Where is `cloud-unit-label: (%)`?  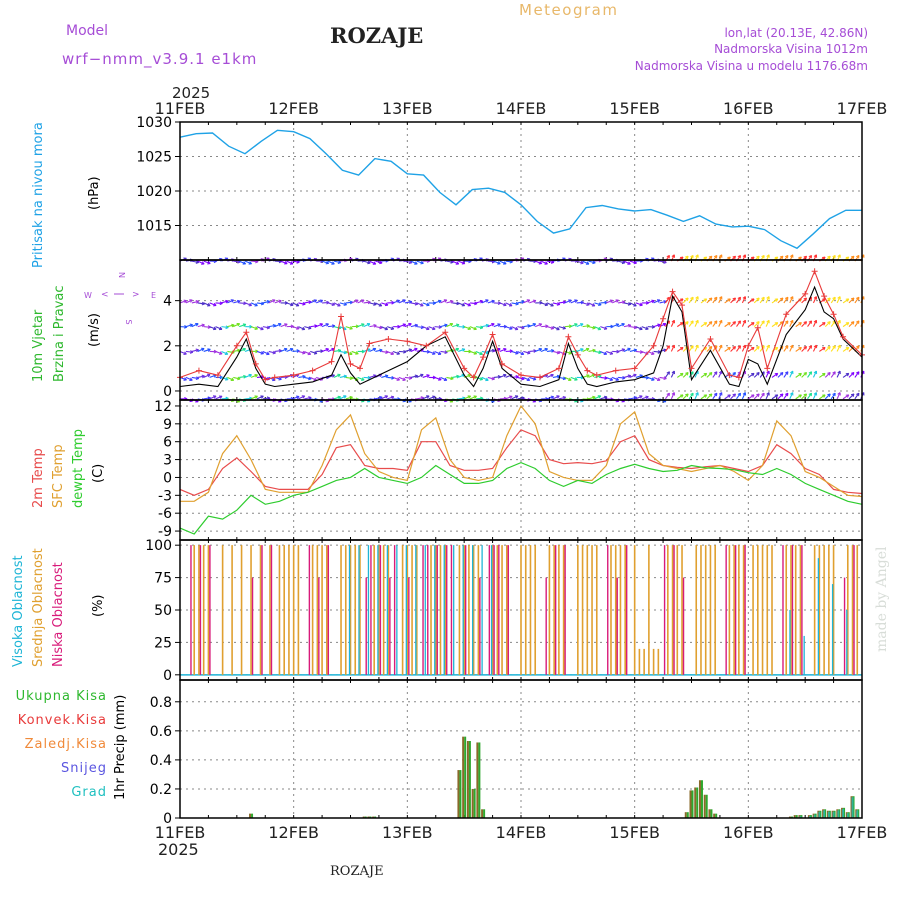 cloud-unit-label: (%) is located at coordinates (98, 606).